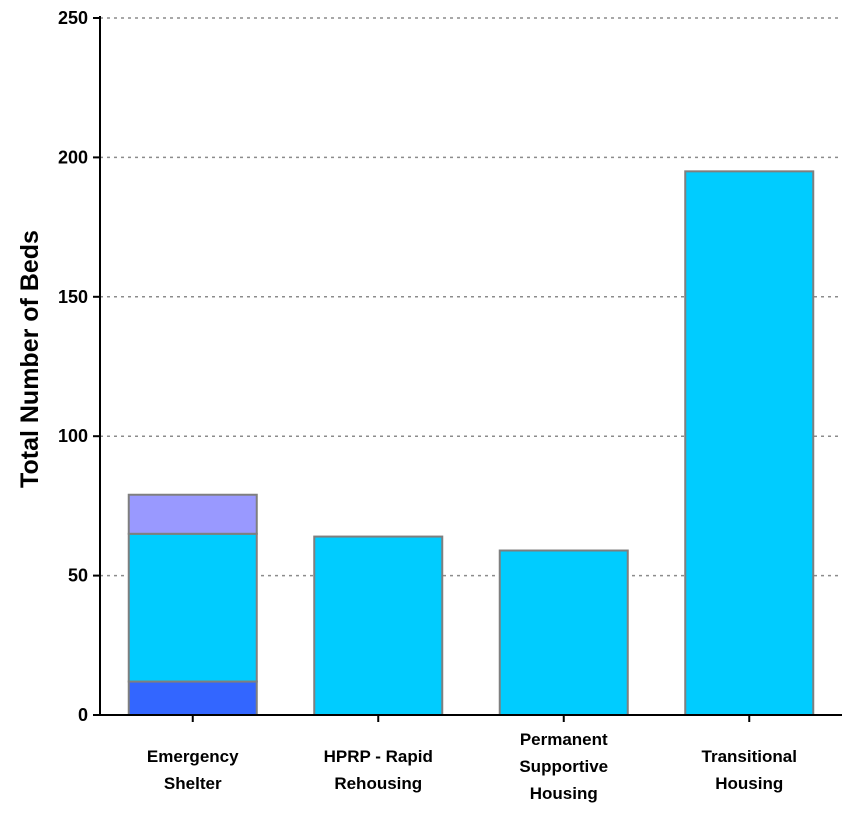 The width and height of the screenshot is (846, 815). Describe the element at coordinates (73, 297) in the screenshot. I see `y-tick-label: 150` at that location.